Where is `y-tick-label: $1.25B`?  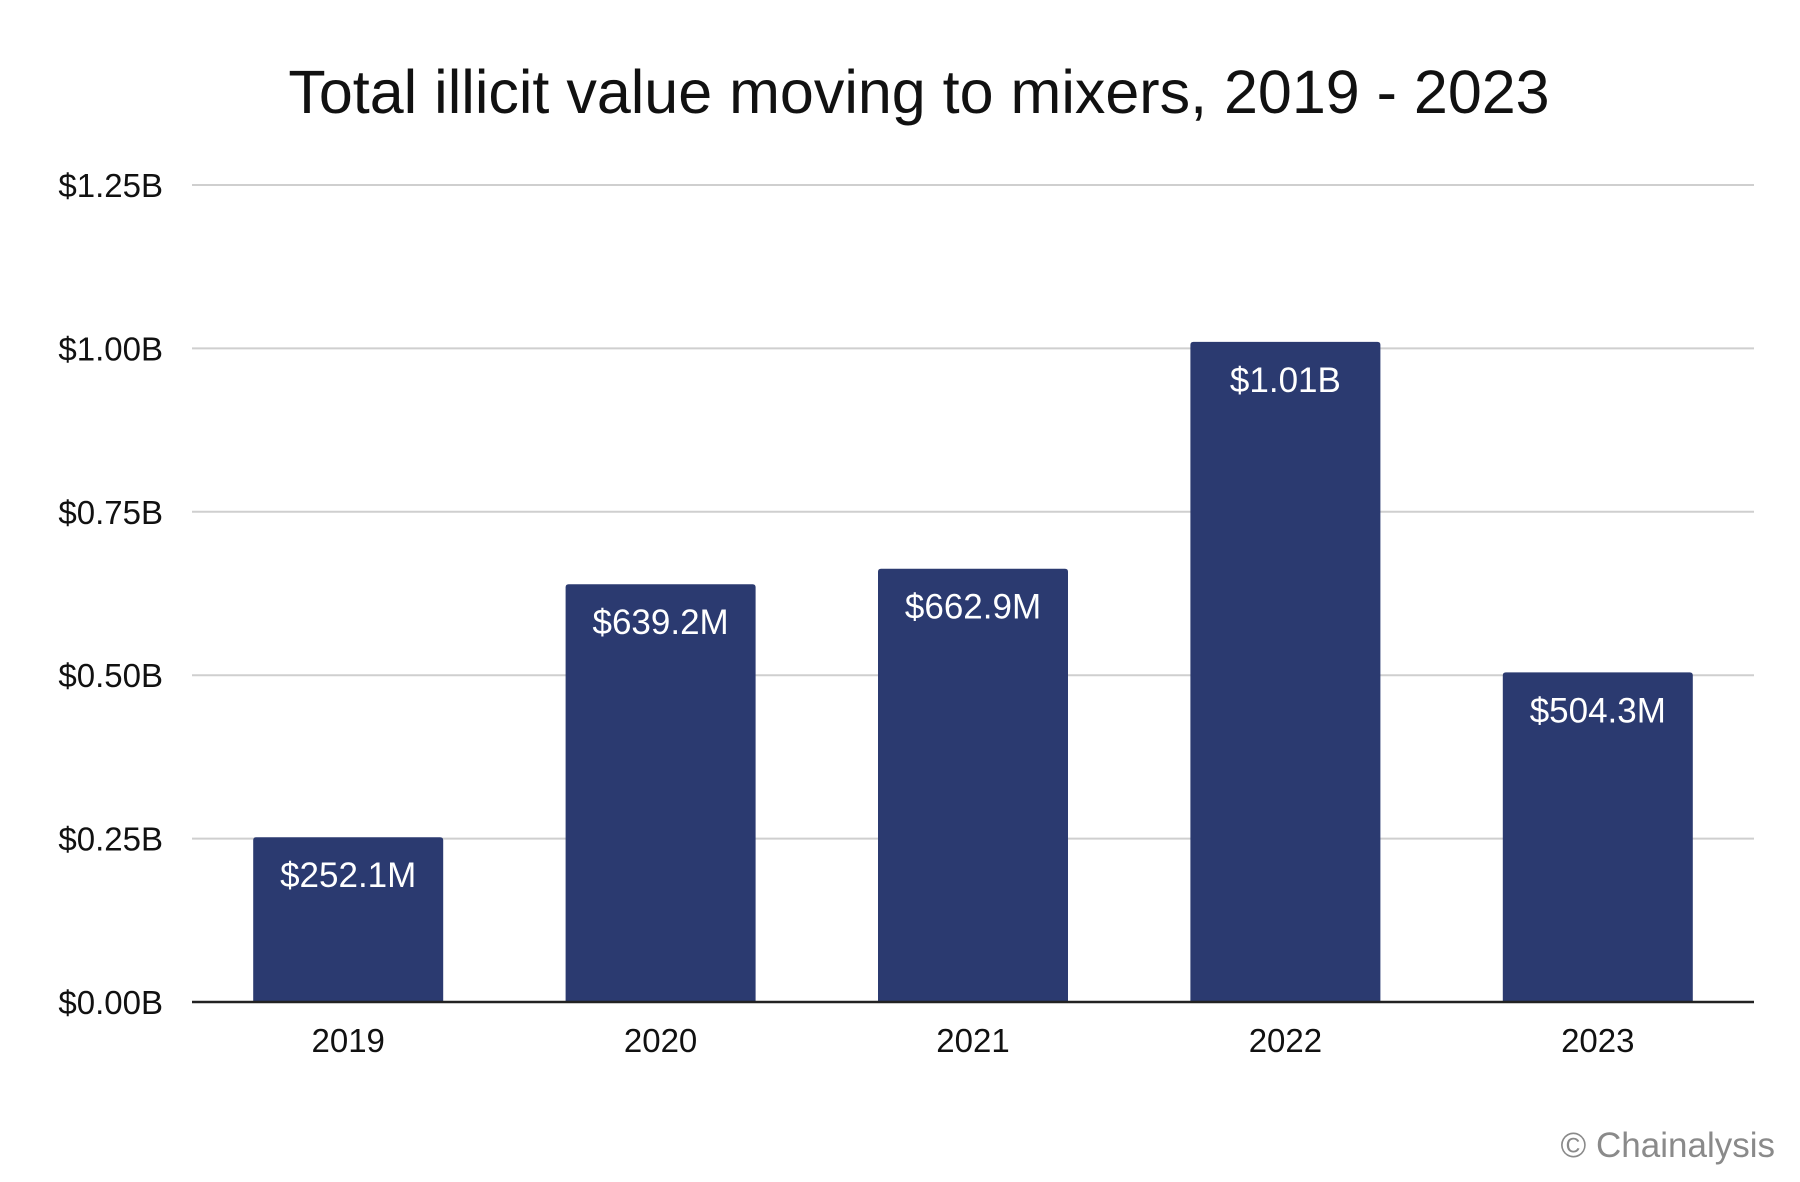 y-tick-label: $1.25B is located at coordinates (110, 185).